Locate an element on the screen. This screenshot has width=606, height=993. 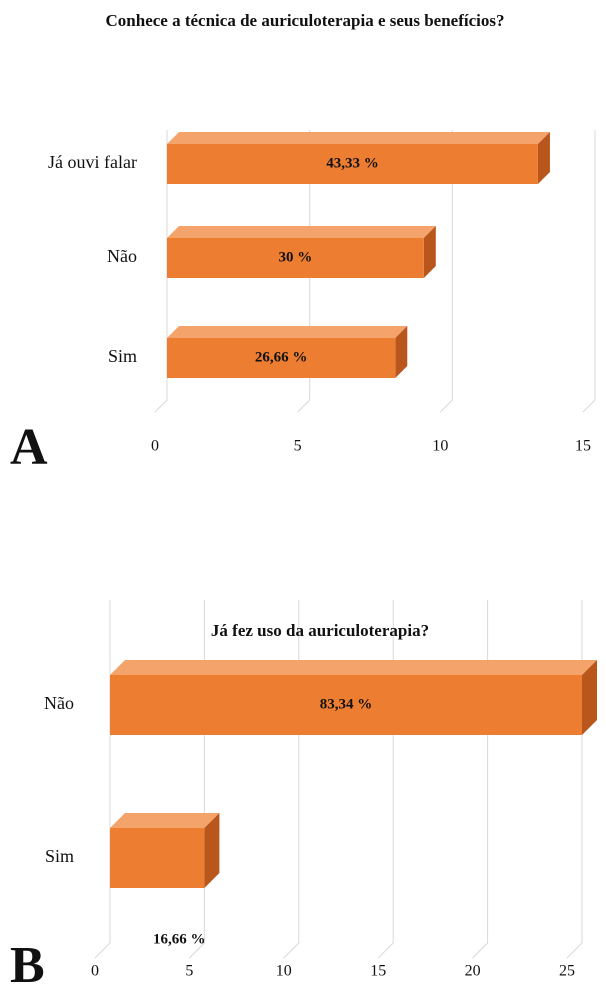
category-label: Já ouvi falar is located at coordinates (92, 162).